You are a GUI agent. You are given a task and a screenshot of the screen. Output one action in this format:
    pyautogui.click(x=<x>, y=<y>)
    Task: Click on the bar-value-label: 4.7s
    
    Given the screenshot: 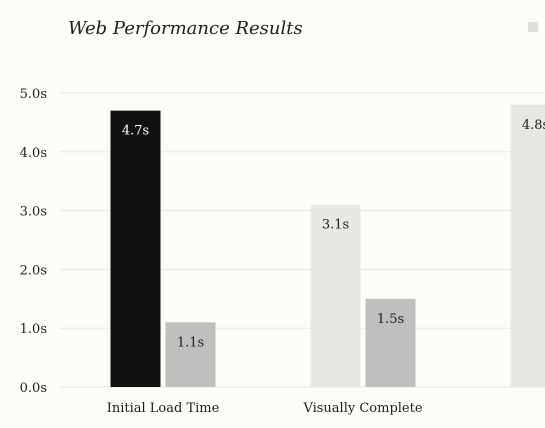 What is the action you would take?
    pyautogui.click(x=135, y=131)
    